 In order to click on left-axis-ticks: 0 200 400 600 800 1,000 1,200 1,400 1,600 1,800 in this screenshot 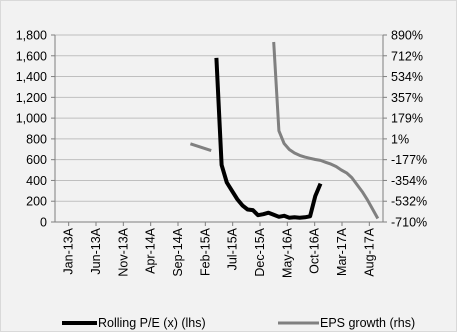, I will do `click(31, 129)`.